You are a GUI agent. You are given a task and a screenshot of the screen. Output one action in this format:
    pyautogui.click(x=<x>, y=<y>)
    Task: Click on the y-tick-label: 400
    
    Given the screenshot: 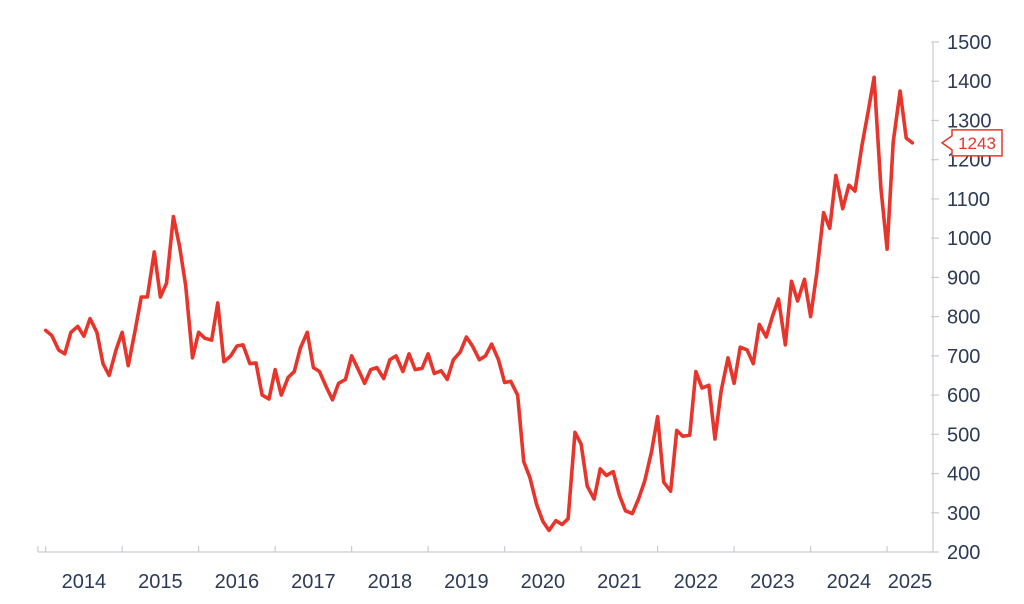 What is the action you would take?
    pyautogui.click(x=963, y=475)
    